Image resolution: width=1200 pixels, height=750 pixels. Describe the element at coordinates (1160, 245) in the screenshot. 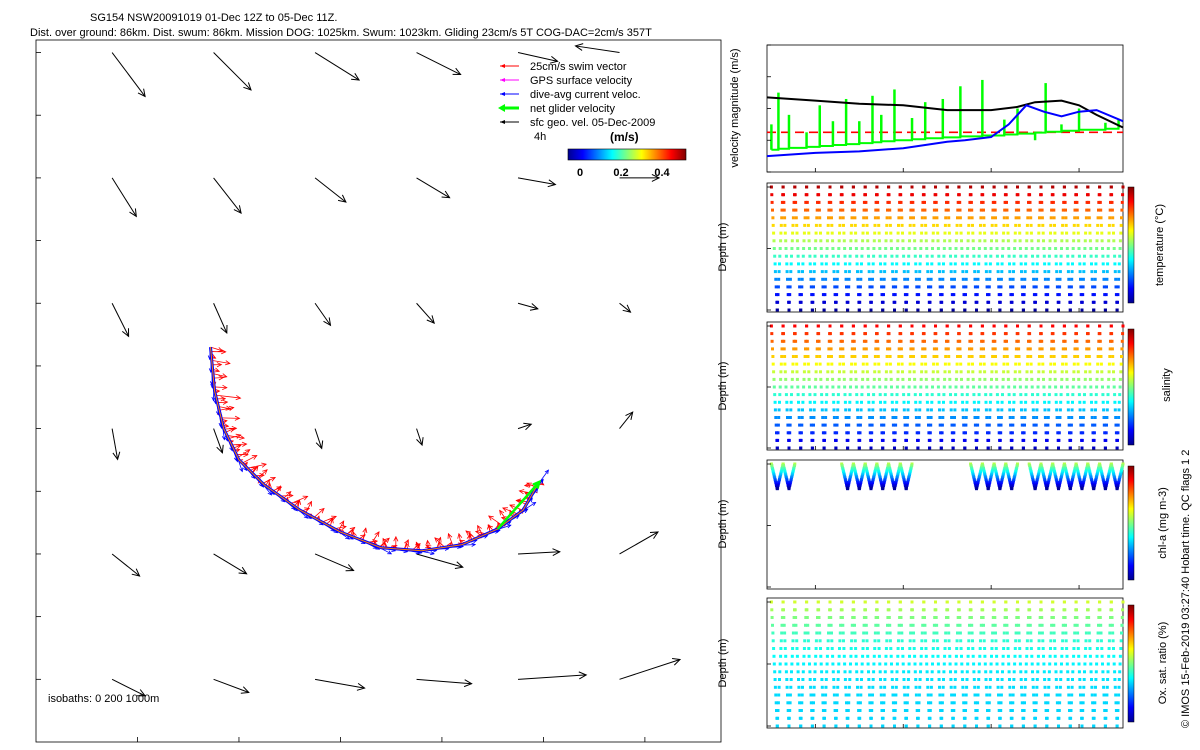

I see `temperature-colorbar-label: temperature (°C)` at that location.